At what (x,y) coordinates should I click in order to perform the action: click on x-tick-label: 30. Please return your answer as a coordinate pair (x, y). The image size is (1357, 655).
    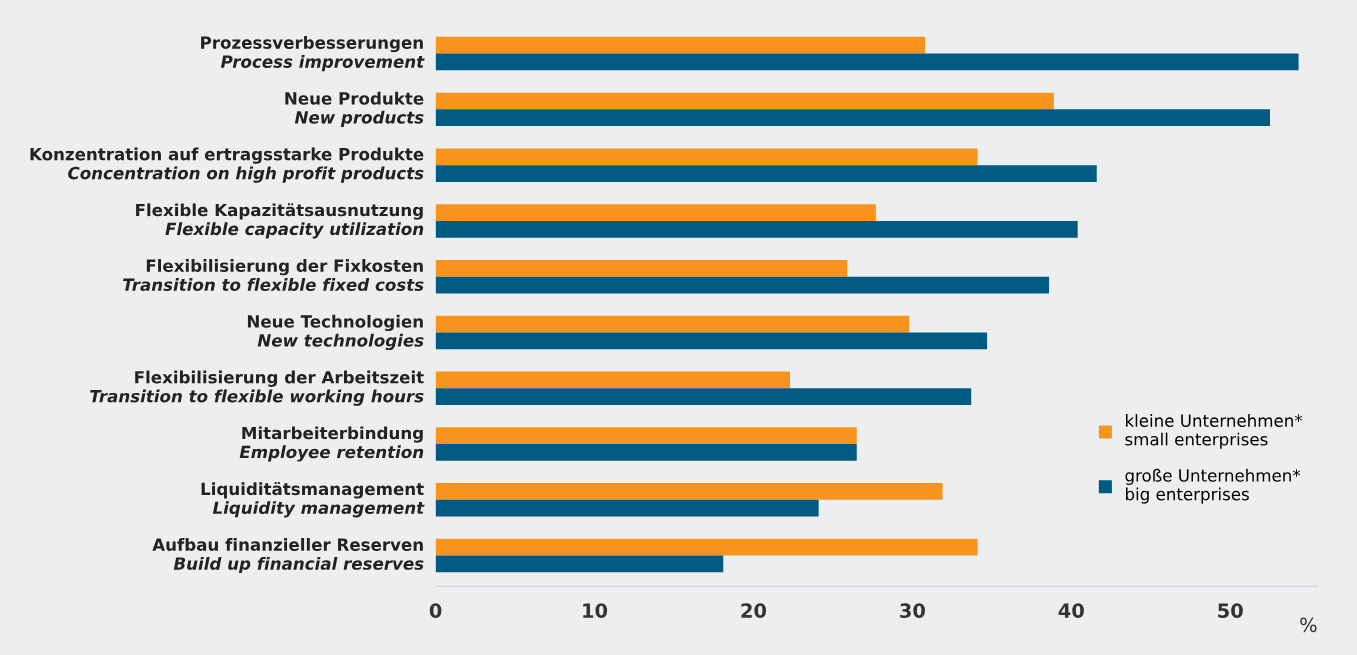
    Looking at the image, I should click on (912, 610).